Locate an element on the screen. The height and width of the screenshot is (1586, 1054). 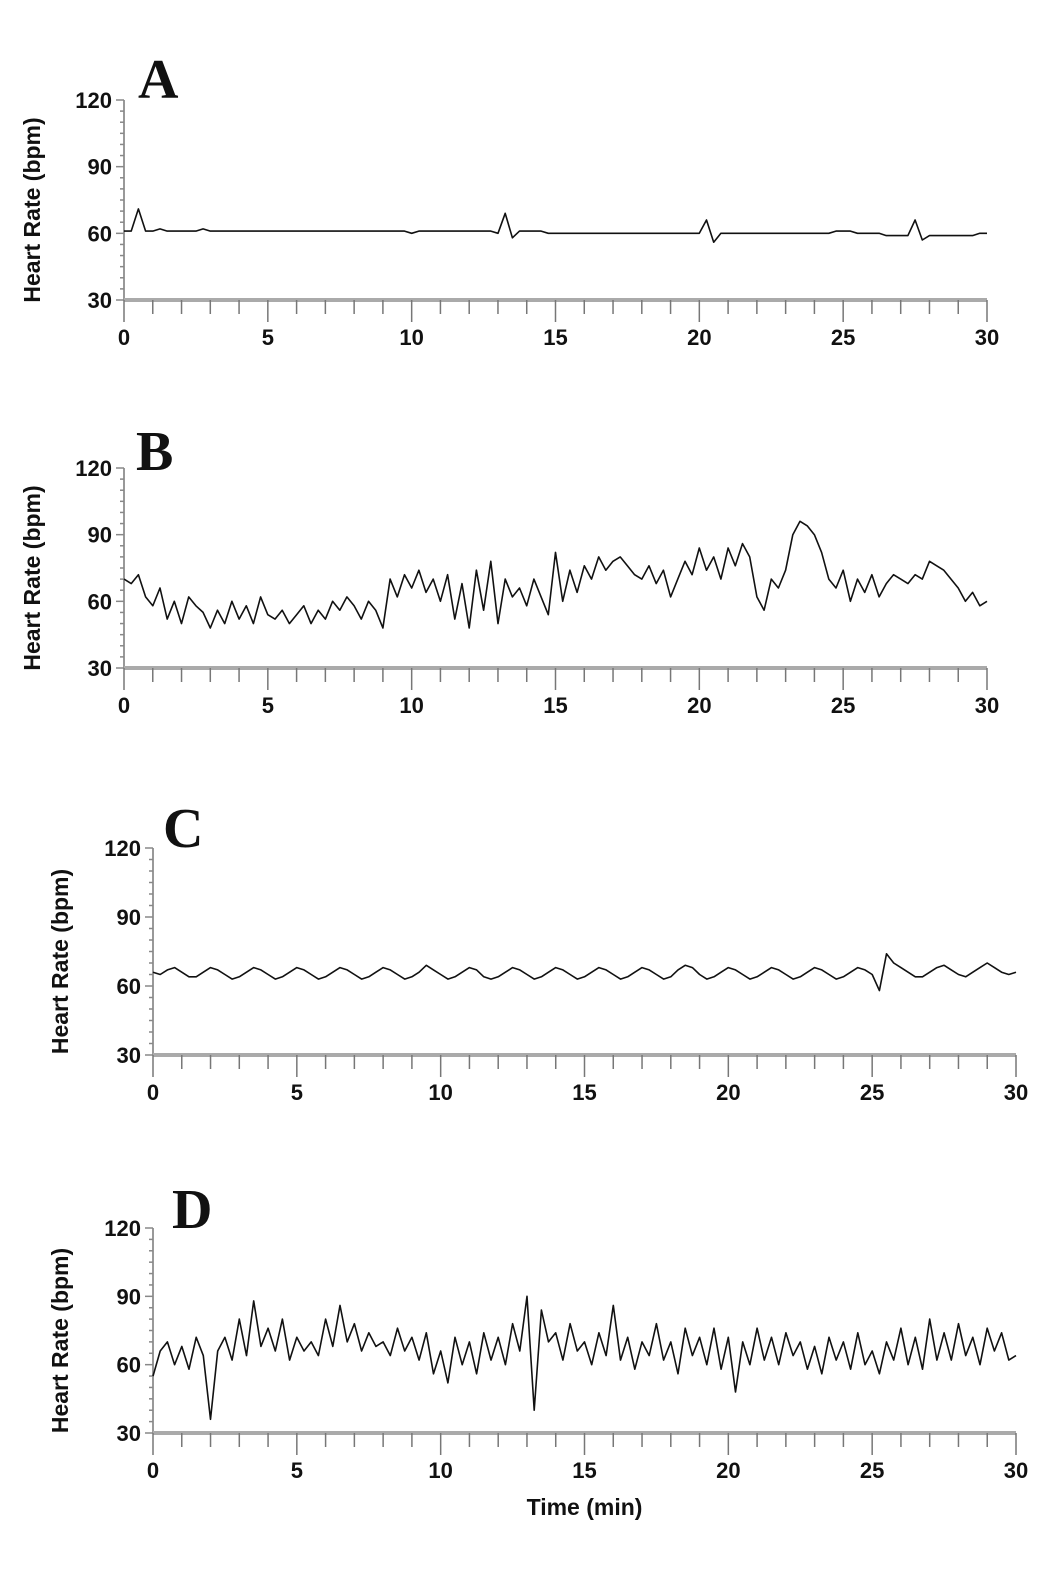
panel-label: A is located at coordinates (158, 80).